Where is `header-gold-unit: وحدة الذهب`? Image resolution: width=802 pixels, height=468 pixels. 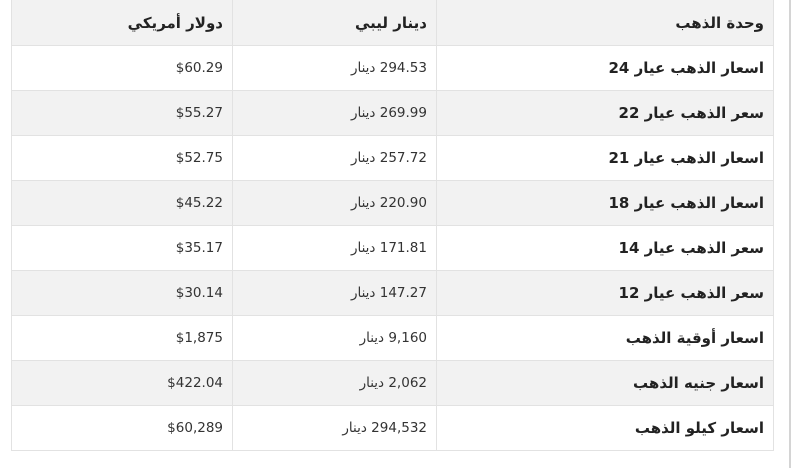
header-gold-unit: وحدة الذهب is located at coordinates (605, 23).